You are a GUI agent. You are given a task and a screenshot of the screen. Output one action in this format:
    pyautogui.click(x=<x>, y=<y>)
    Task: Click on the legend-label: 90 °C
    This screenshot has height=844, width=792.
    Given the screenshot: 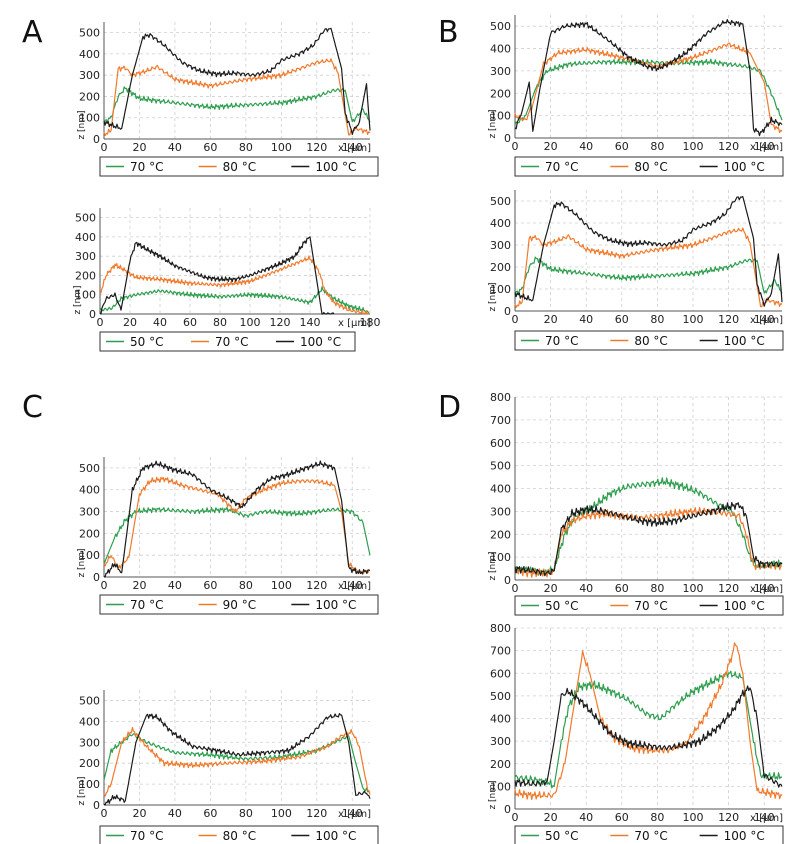 What is the action you would take?
    pyautogui.click(x=239, y=605)
    